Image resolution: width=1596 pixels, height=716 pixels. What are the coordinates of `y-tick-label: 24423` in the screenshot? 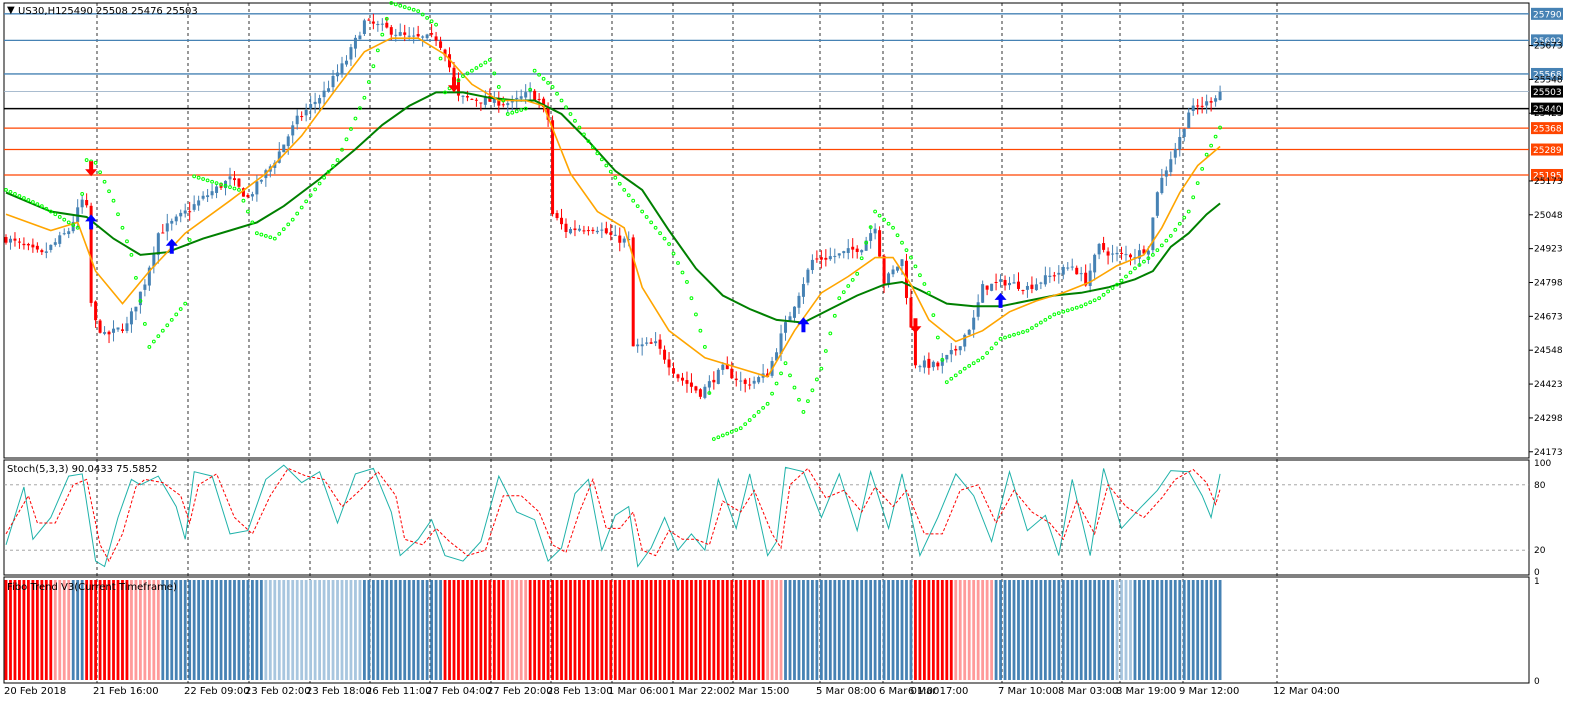 It's located at (1548, 385).